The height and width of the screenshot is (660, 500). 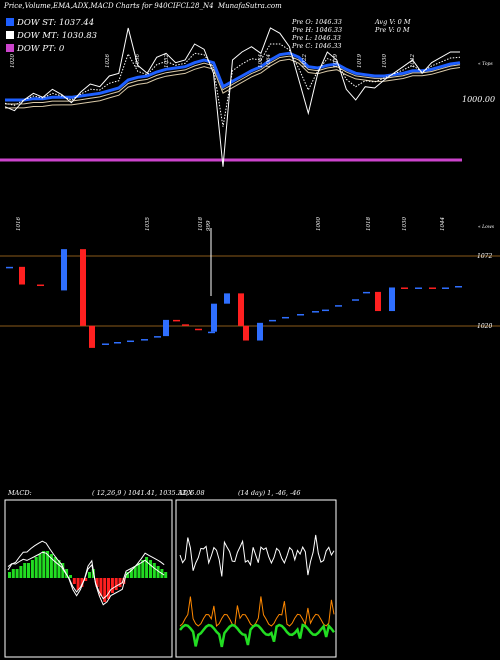 What do you see at coordinates (13, 61) in the screenshot?
I see `top-label: 1020` at bounding box center [13, 61].